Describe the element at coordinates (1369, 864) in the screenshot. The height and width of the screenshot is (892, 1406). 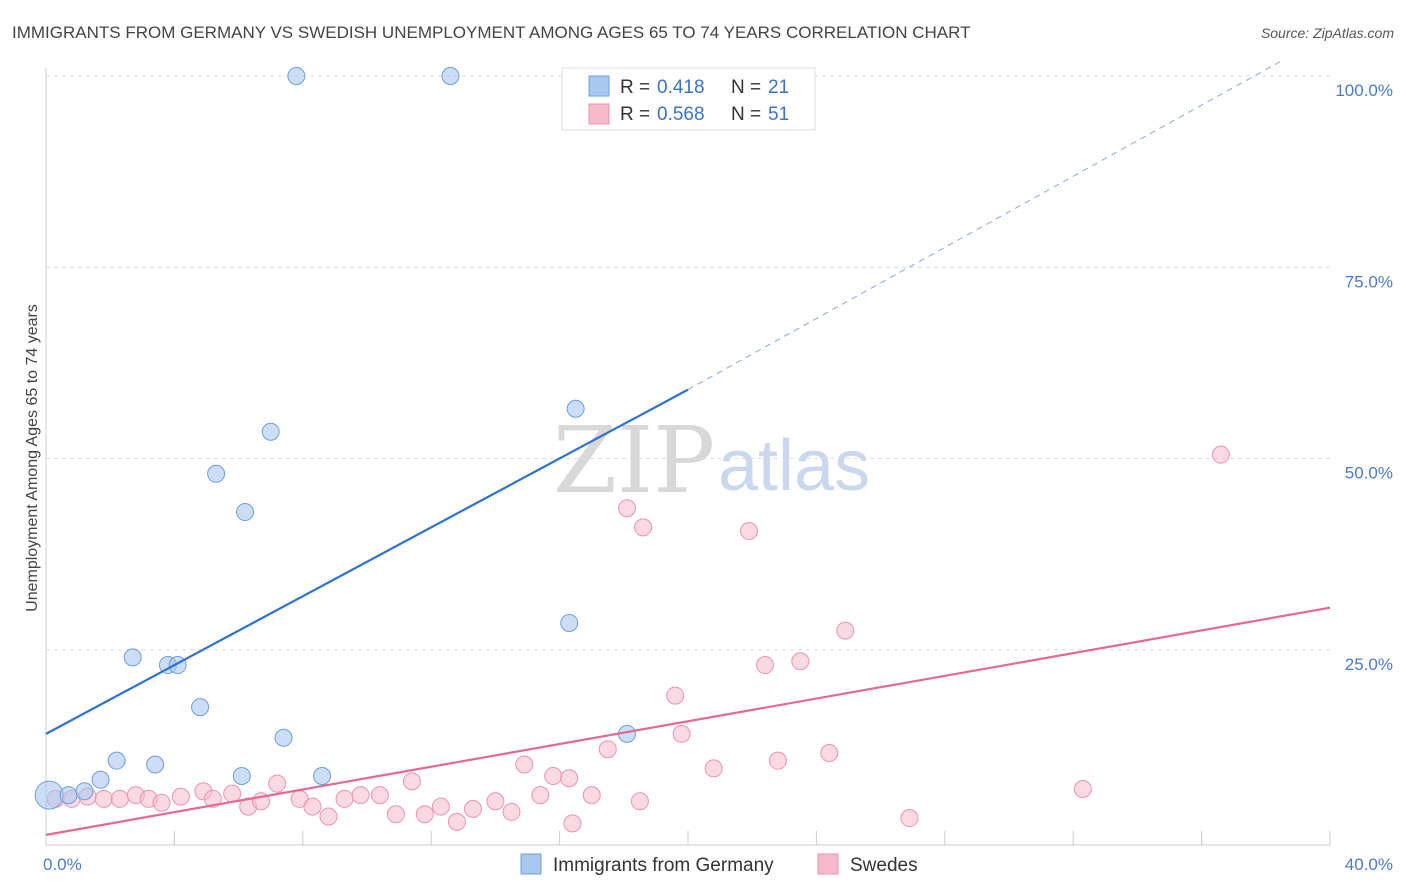
I see `x-tick-label-max: 40.0%` at that location.